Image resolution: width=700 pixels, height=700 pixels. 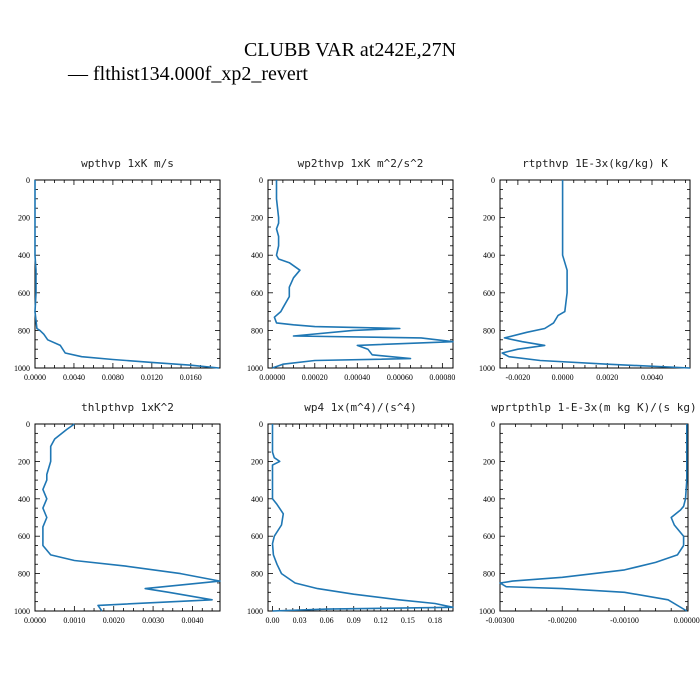 I want to click on x-tick-label: 0.03, so click(x=300, y=620).